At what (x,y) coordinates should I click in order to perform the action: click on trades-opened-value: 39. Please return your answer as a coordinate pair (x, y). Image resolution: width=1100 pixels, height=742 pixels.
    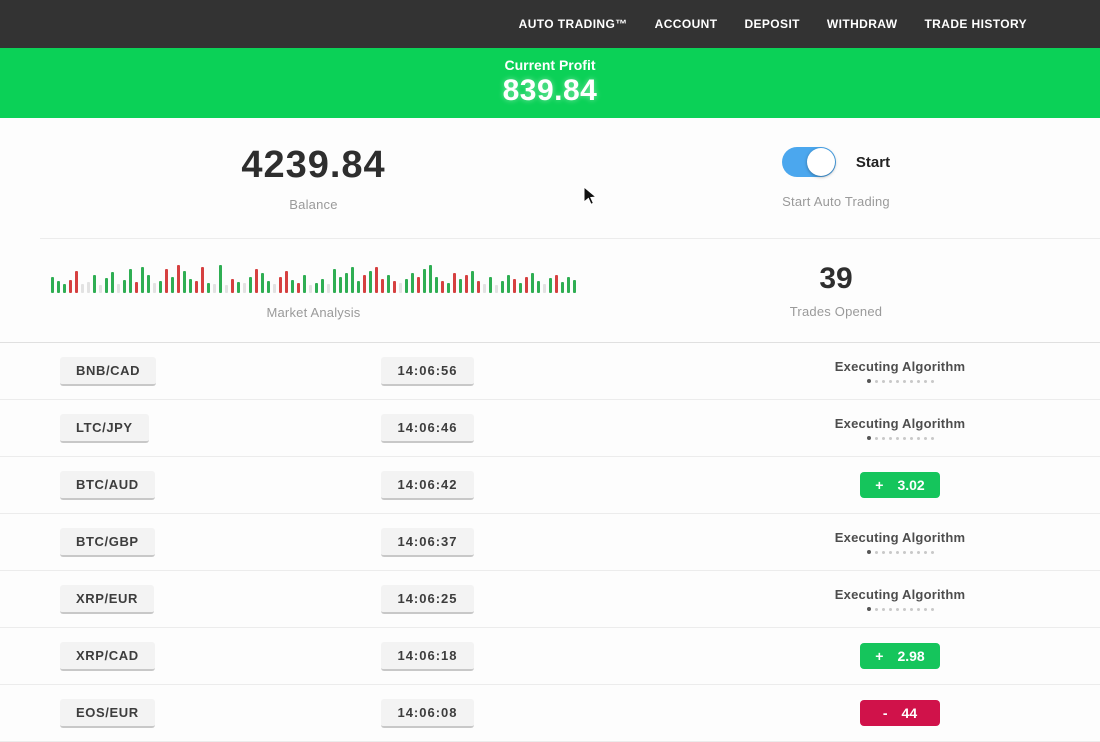
    Looking at the image, I should click on (836, 278).